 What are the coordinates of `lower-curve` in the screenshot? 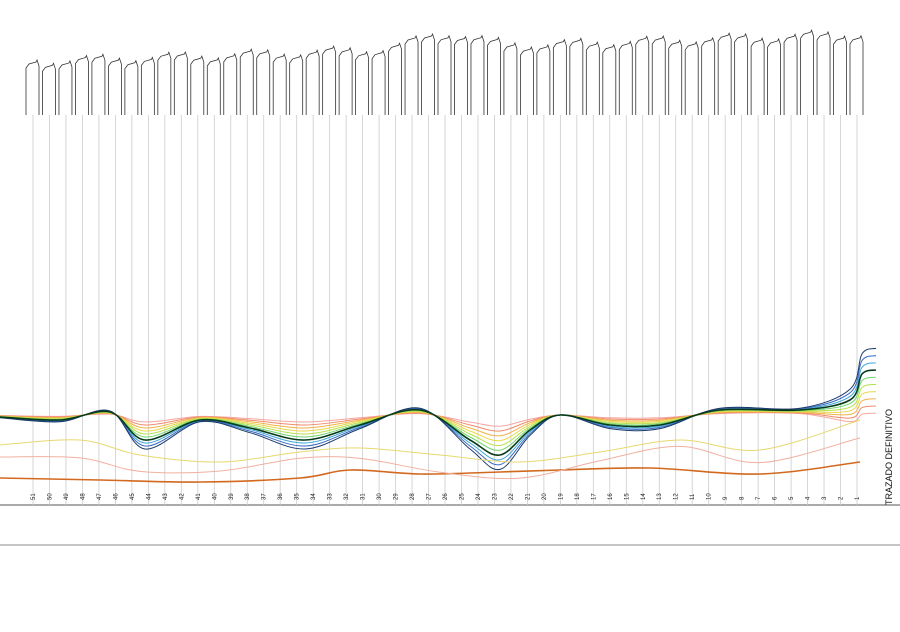 It's located at (430, 472).